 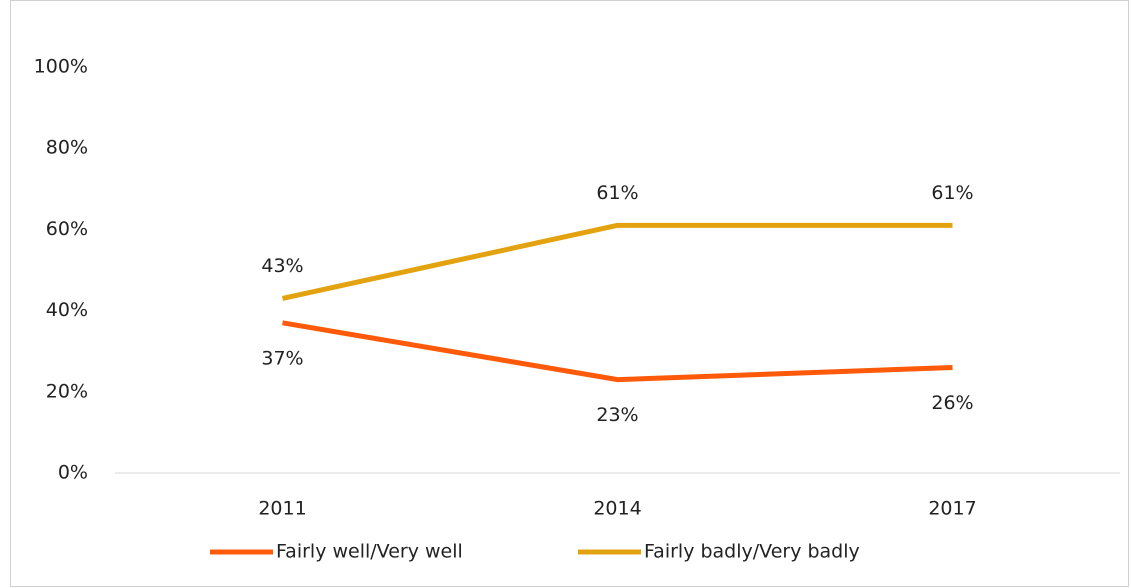 I want to click on y-tick-label: 100%, so click(x=61, y=67).